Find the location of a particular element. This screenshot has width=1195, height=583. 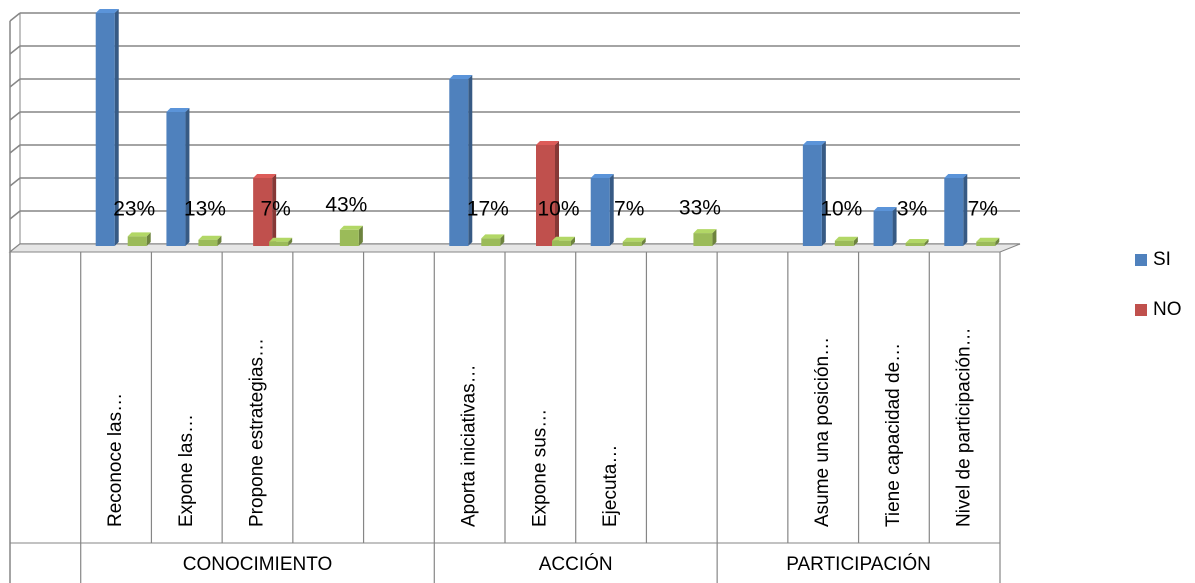

data-label: 13% is located at coordinates (205, 209).